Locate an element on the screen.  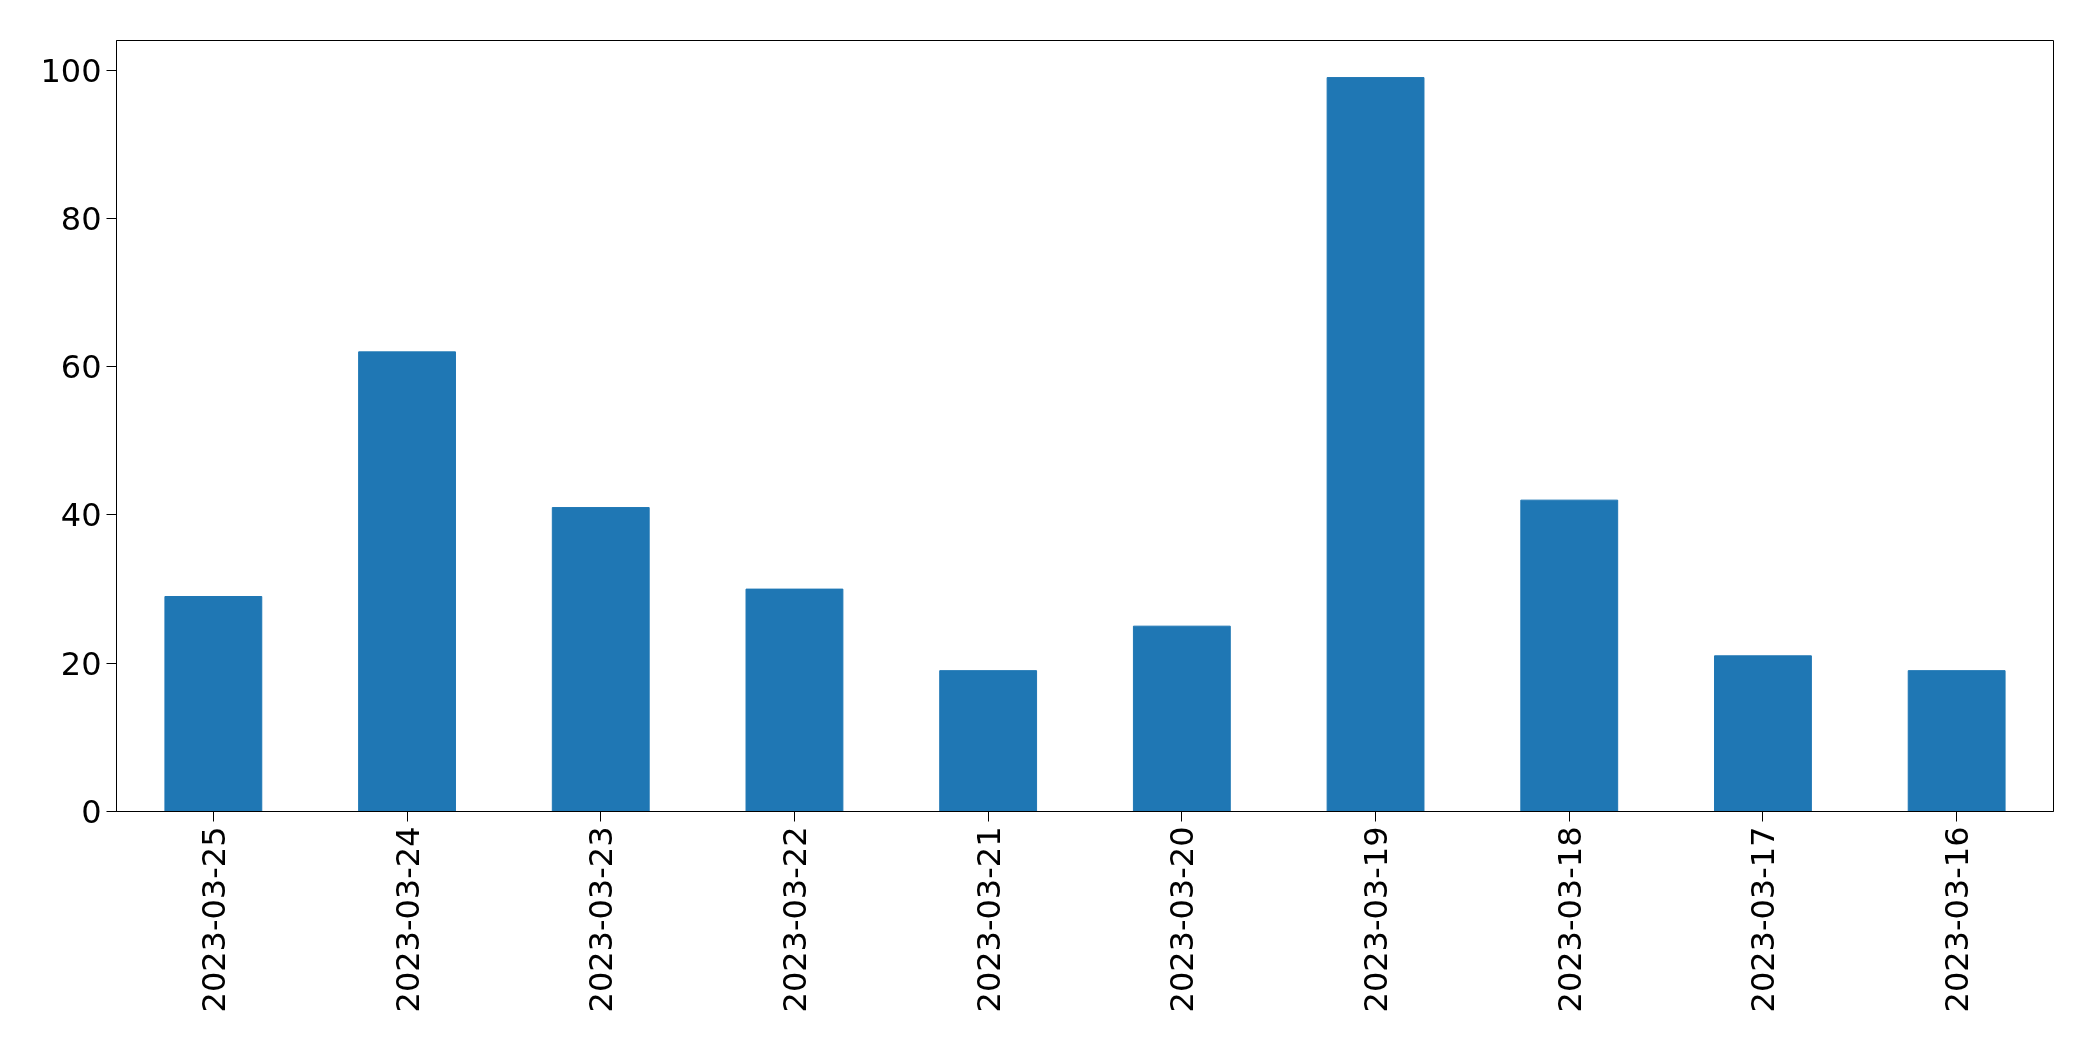
y-tick-label: 80 is located at coordinates (81, 218).